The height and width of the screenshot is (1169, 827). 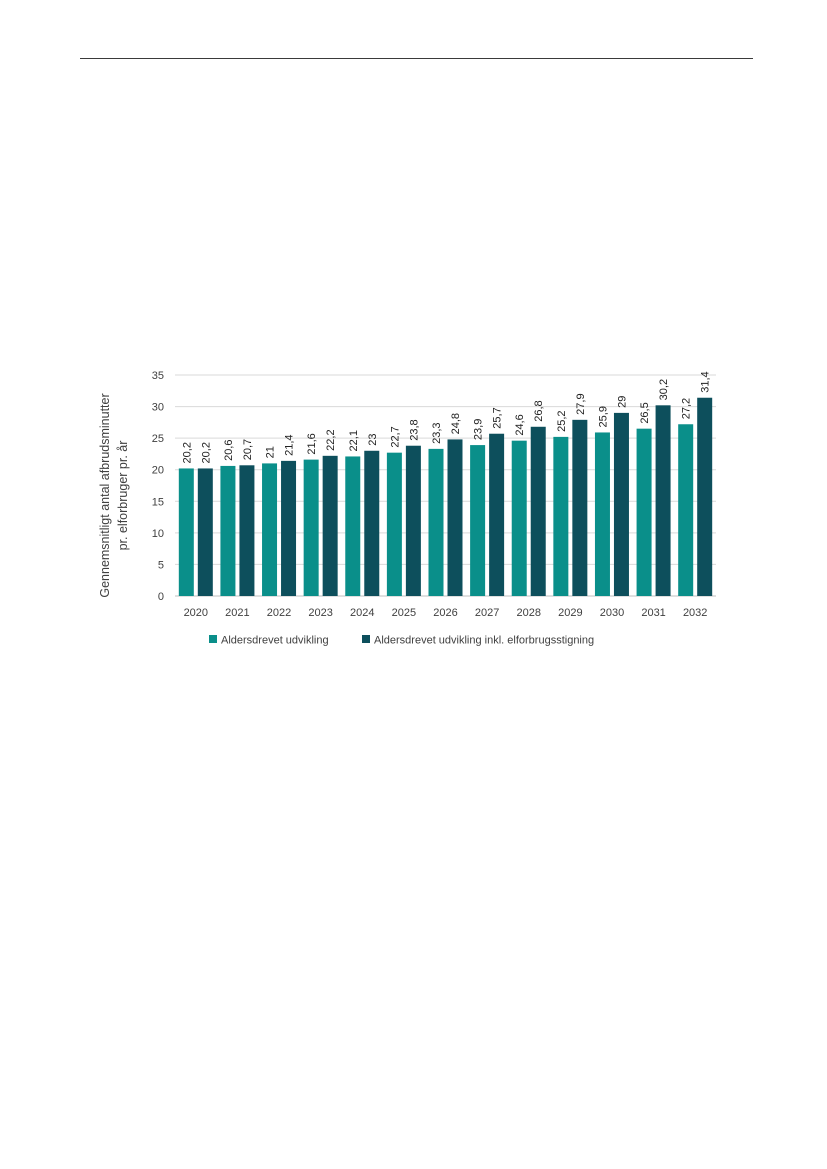 I want to click on data-label: 22,1, so click(x=354, y=440).